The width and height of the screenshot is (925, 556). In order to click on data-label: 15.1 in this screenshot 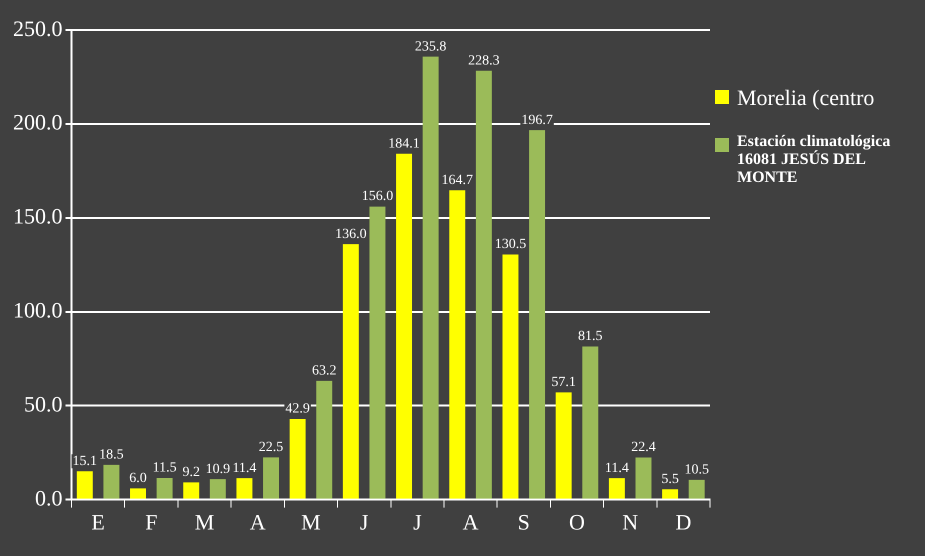, I will do `click(85, 461)`.